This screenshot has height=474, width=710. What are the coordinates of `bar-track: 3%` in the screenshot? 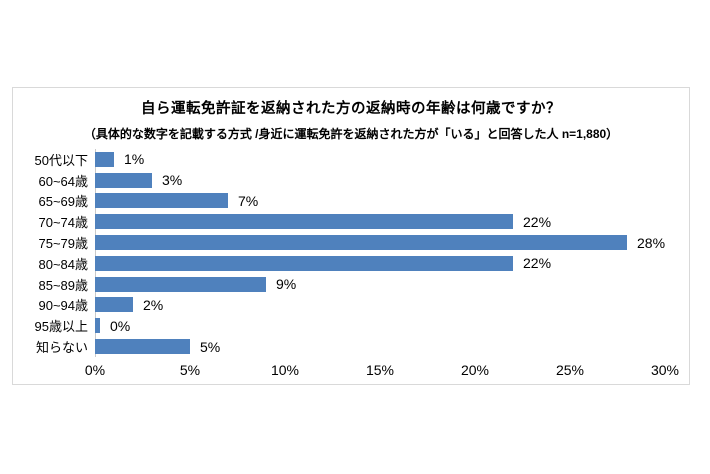 It's located at (380, 180).